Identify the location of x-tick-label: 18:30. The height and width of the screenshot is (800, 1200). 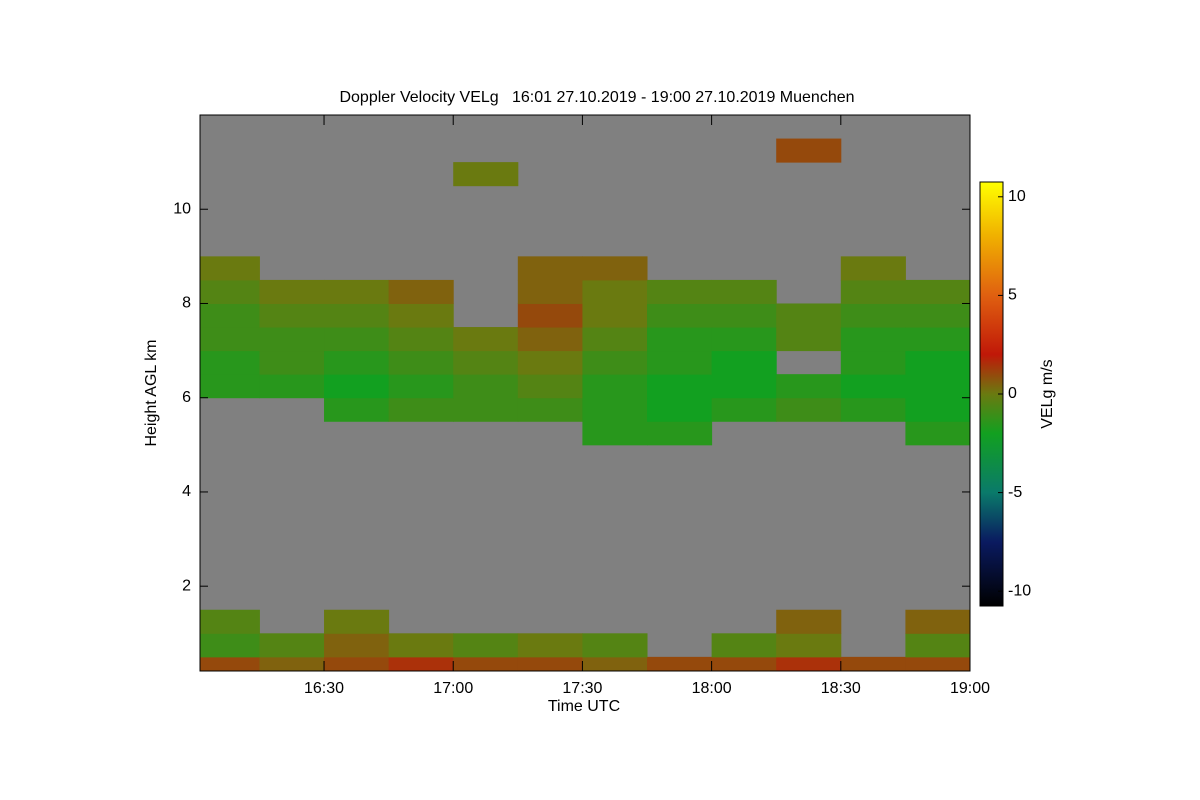
(841, 688).